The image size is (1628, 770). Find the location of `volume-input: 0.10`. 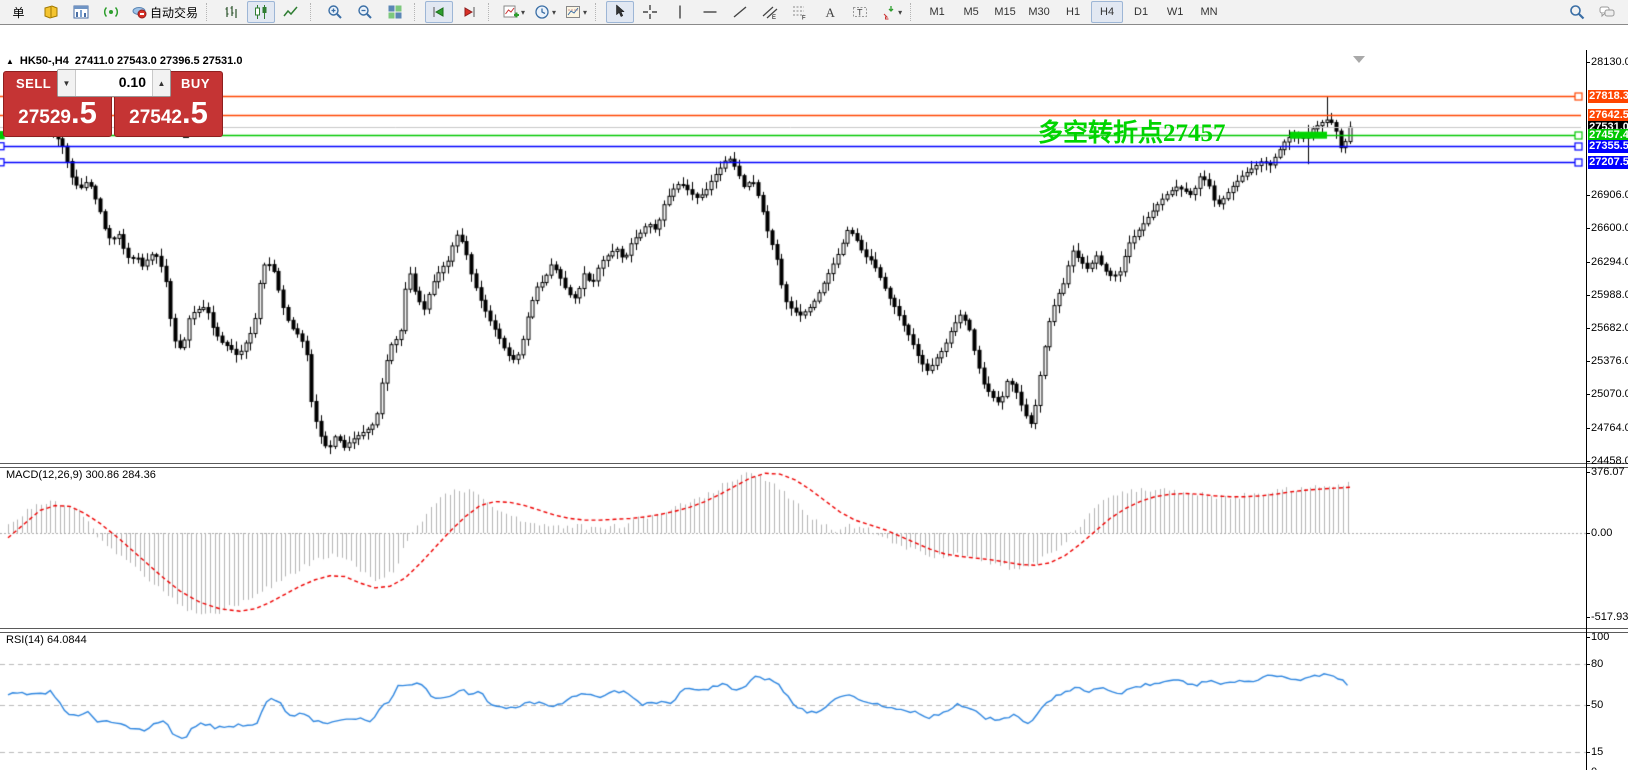

volume-input: 0.10 is located at coordinates (132, 82).